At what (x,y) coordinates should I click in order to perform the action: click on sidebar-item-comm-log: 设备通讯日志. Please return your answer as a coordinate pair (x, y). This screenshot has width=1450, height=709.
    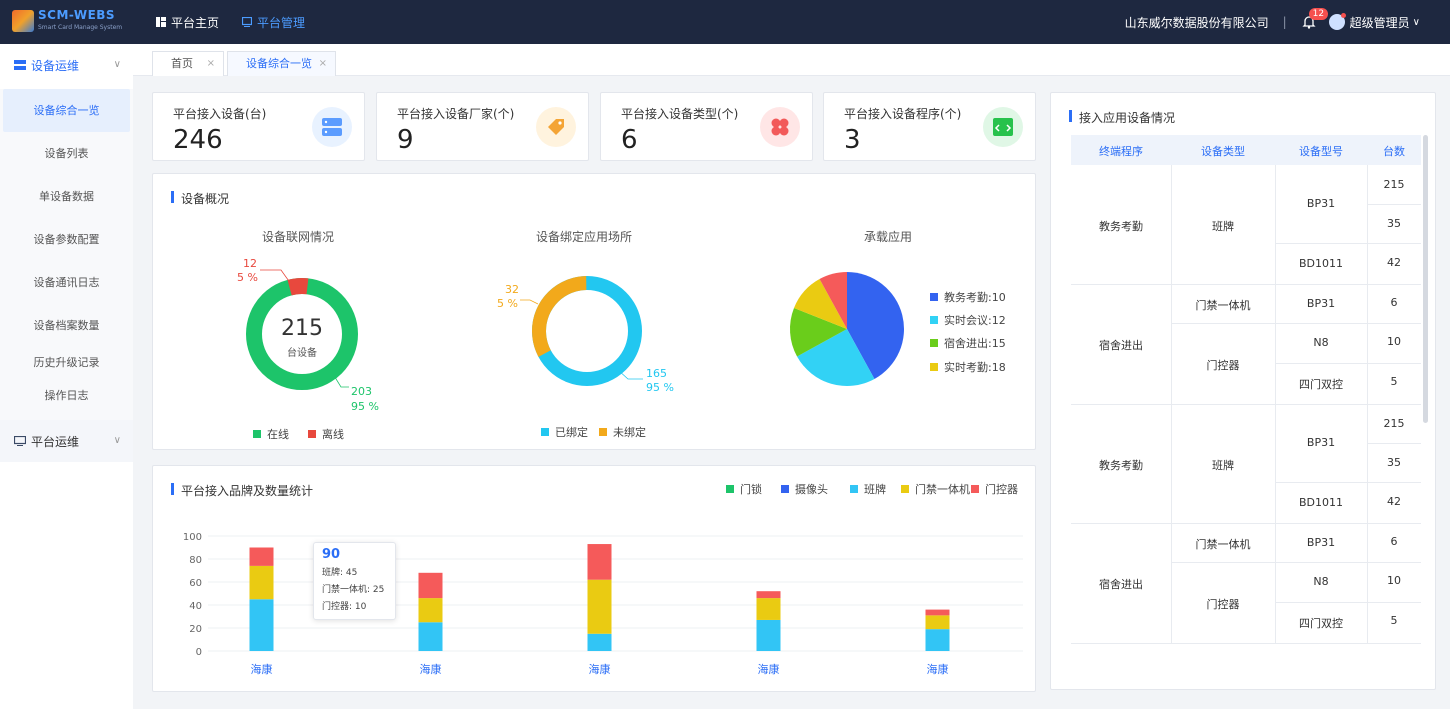
    Looking at the image, I should click on (66, 282).